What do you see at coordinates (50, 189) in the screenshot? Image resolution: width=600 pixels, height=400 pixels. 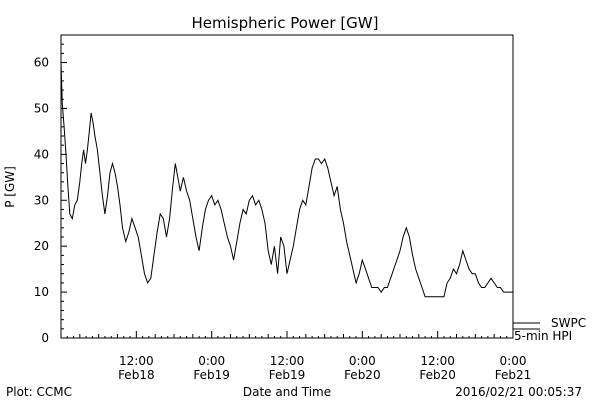 I see `y-axis-ticks: 0 10 20 30 40 50 60` at bounding box center [50, 189].